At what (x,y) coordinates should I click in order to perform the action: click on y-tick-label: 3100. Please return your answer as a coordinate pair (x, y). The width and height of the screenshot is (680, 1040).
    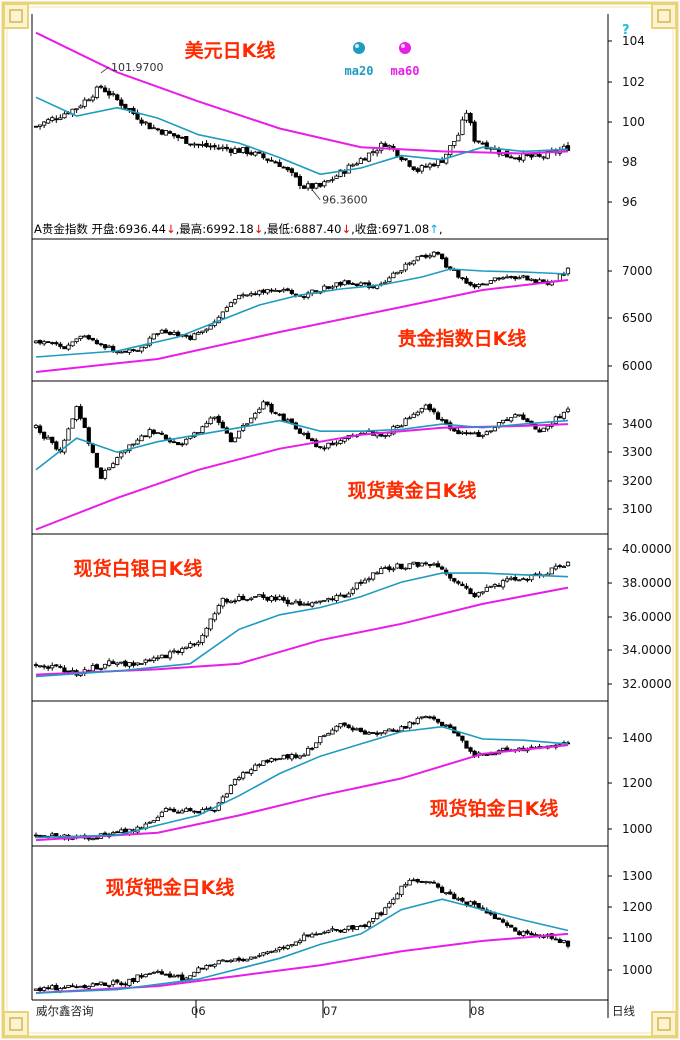
    Looking at the image, I should click on (637, 509).